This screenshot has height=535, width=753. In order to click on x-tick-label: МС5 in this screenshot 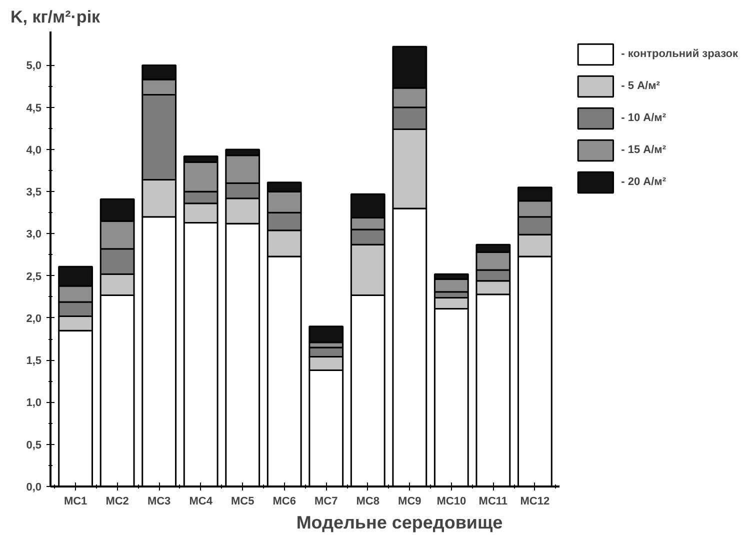, I will do `click(242, 502)`.